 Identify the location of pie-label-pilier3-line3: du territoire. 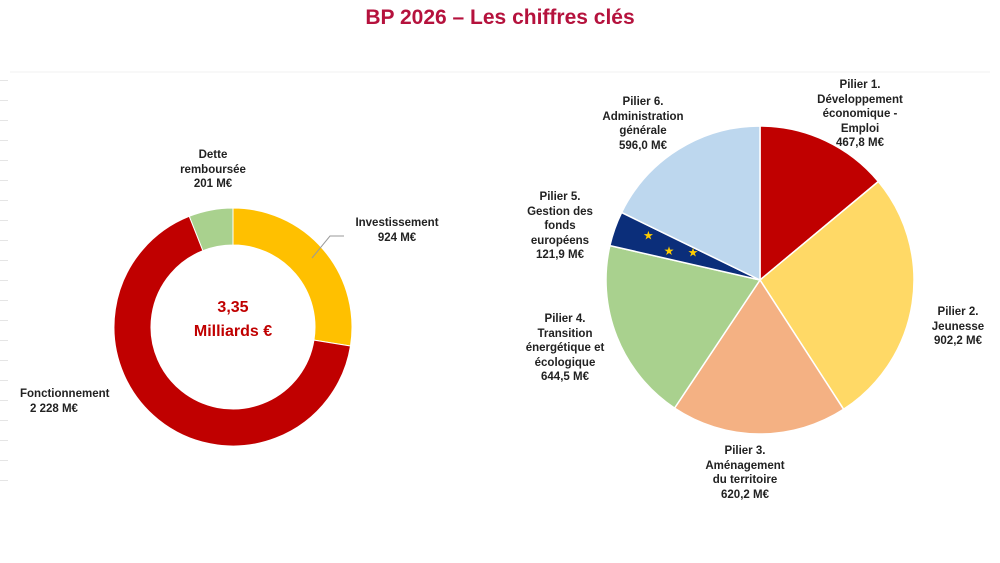
(745, 480).